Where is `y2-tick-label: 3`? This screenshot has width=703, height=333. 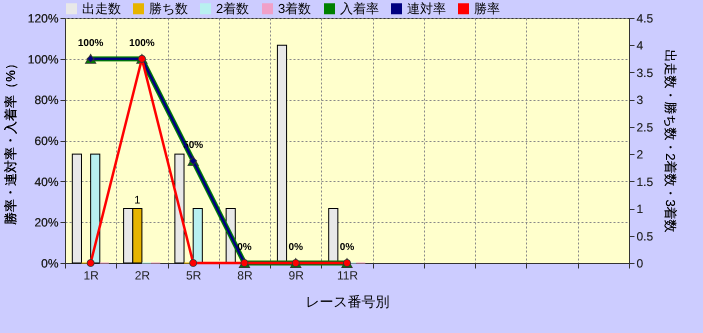
y2-tick-label: 3 is located at coordinates (640, 100).